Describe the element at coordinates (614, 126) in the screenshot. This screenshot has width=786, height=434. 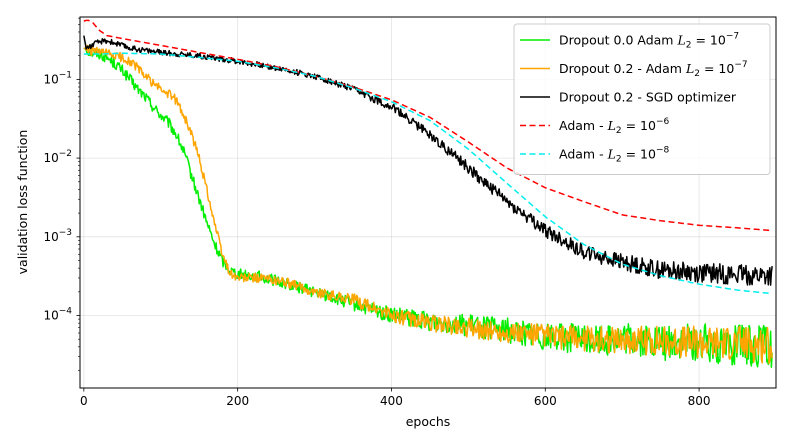
I see `legend-label: Adam - L2 = 10−6` at that location.